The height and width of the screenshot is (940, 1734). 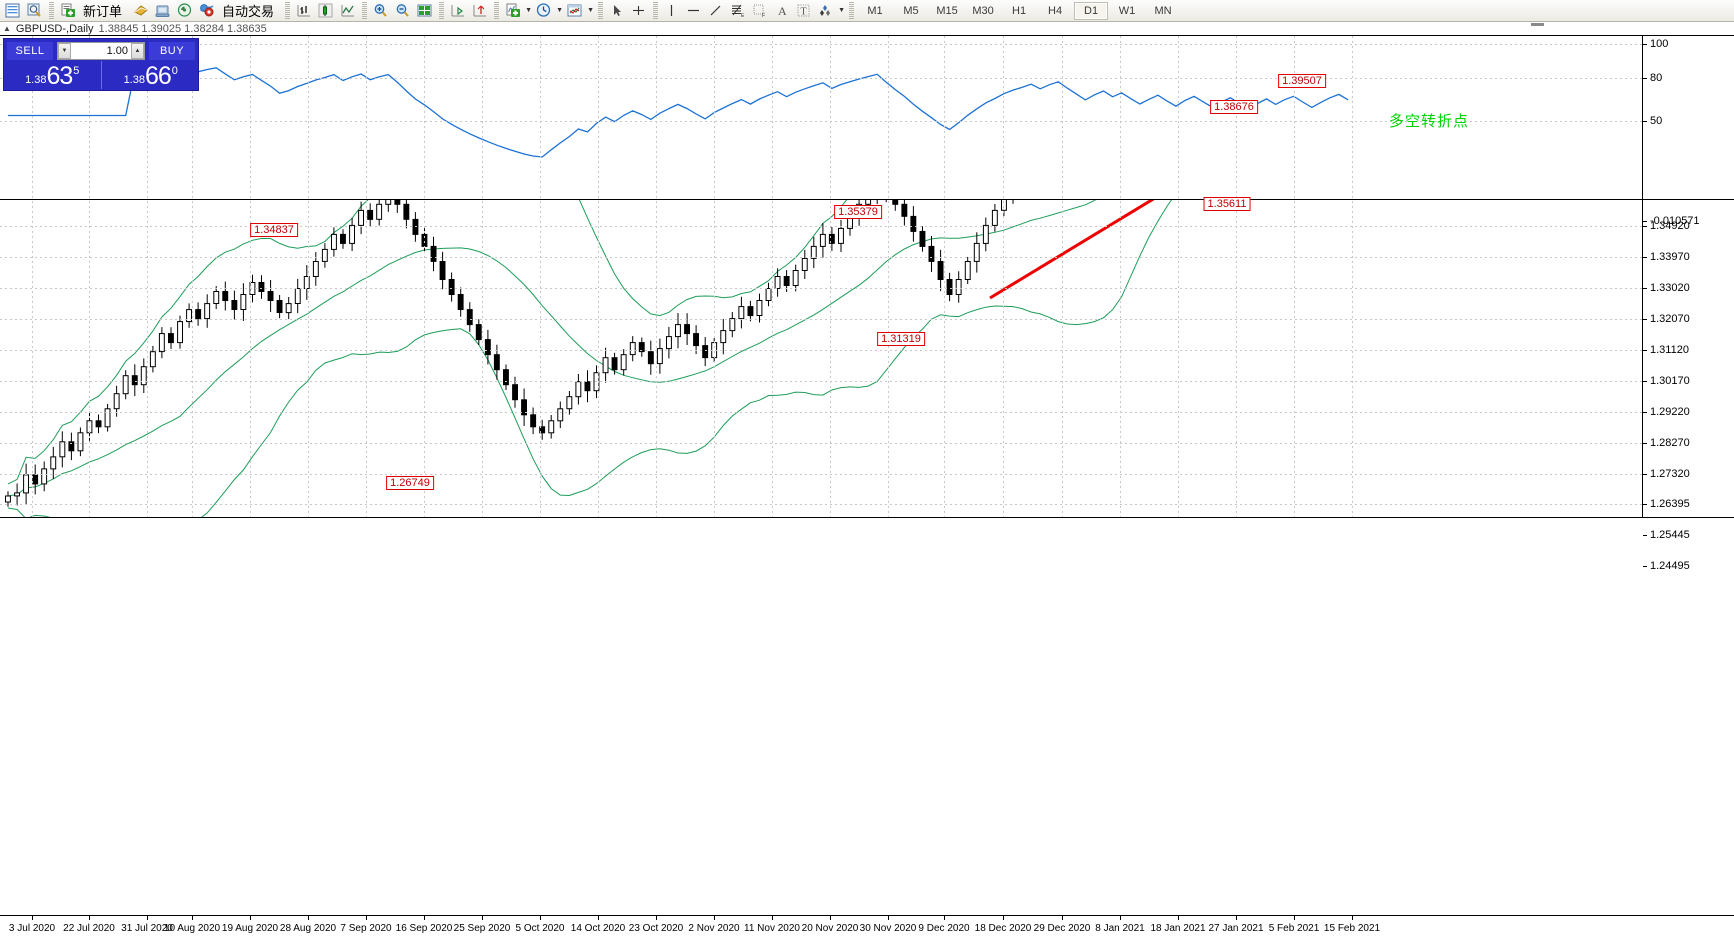 What do you see at coordinates (137, 51) in the screenshot?
I see `volume-increment-button: ▲` at bounding box center [137, 51].